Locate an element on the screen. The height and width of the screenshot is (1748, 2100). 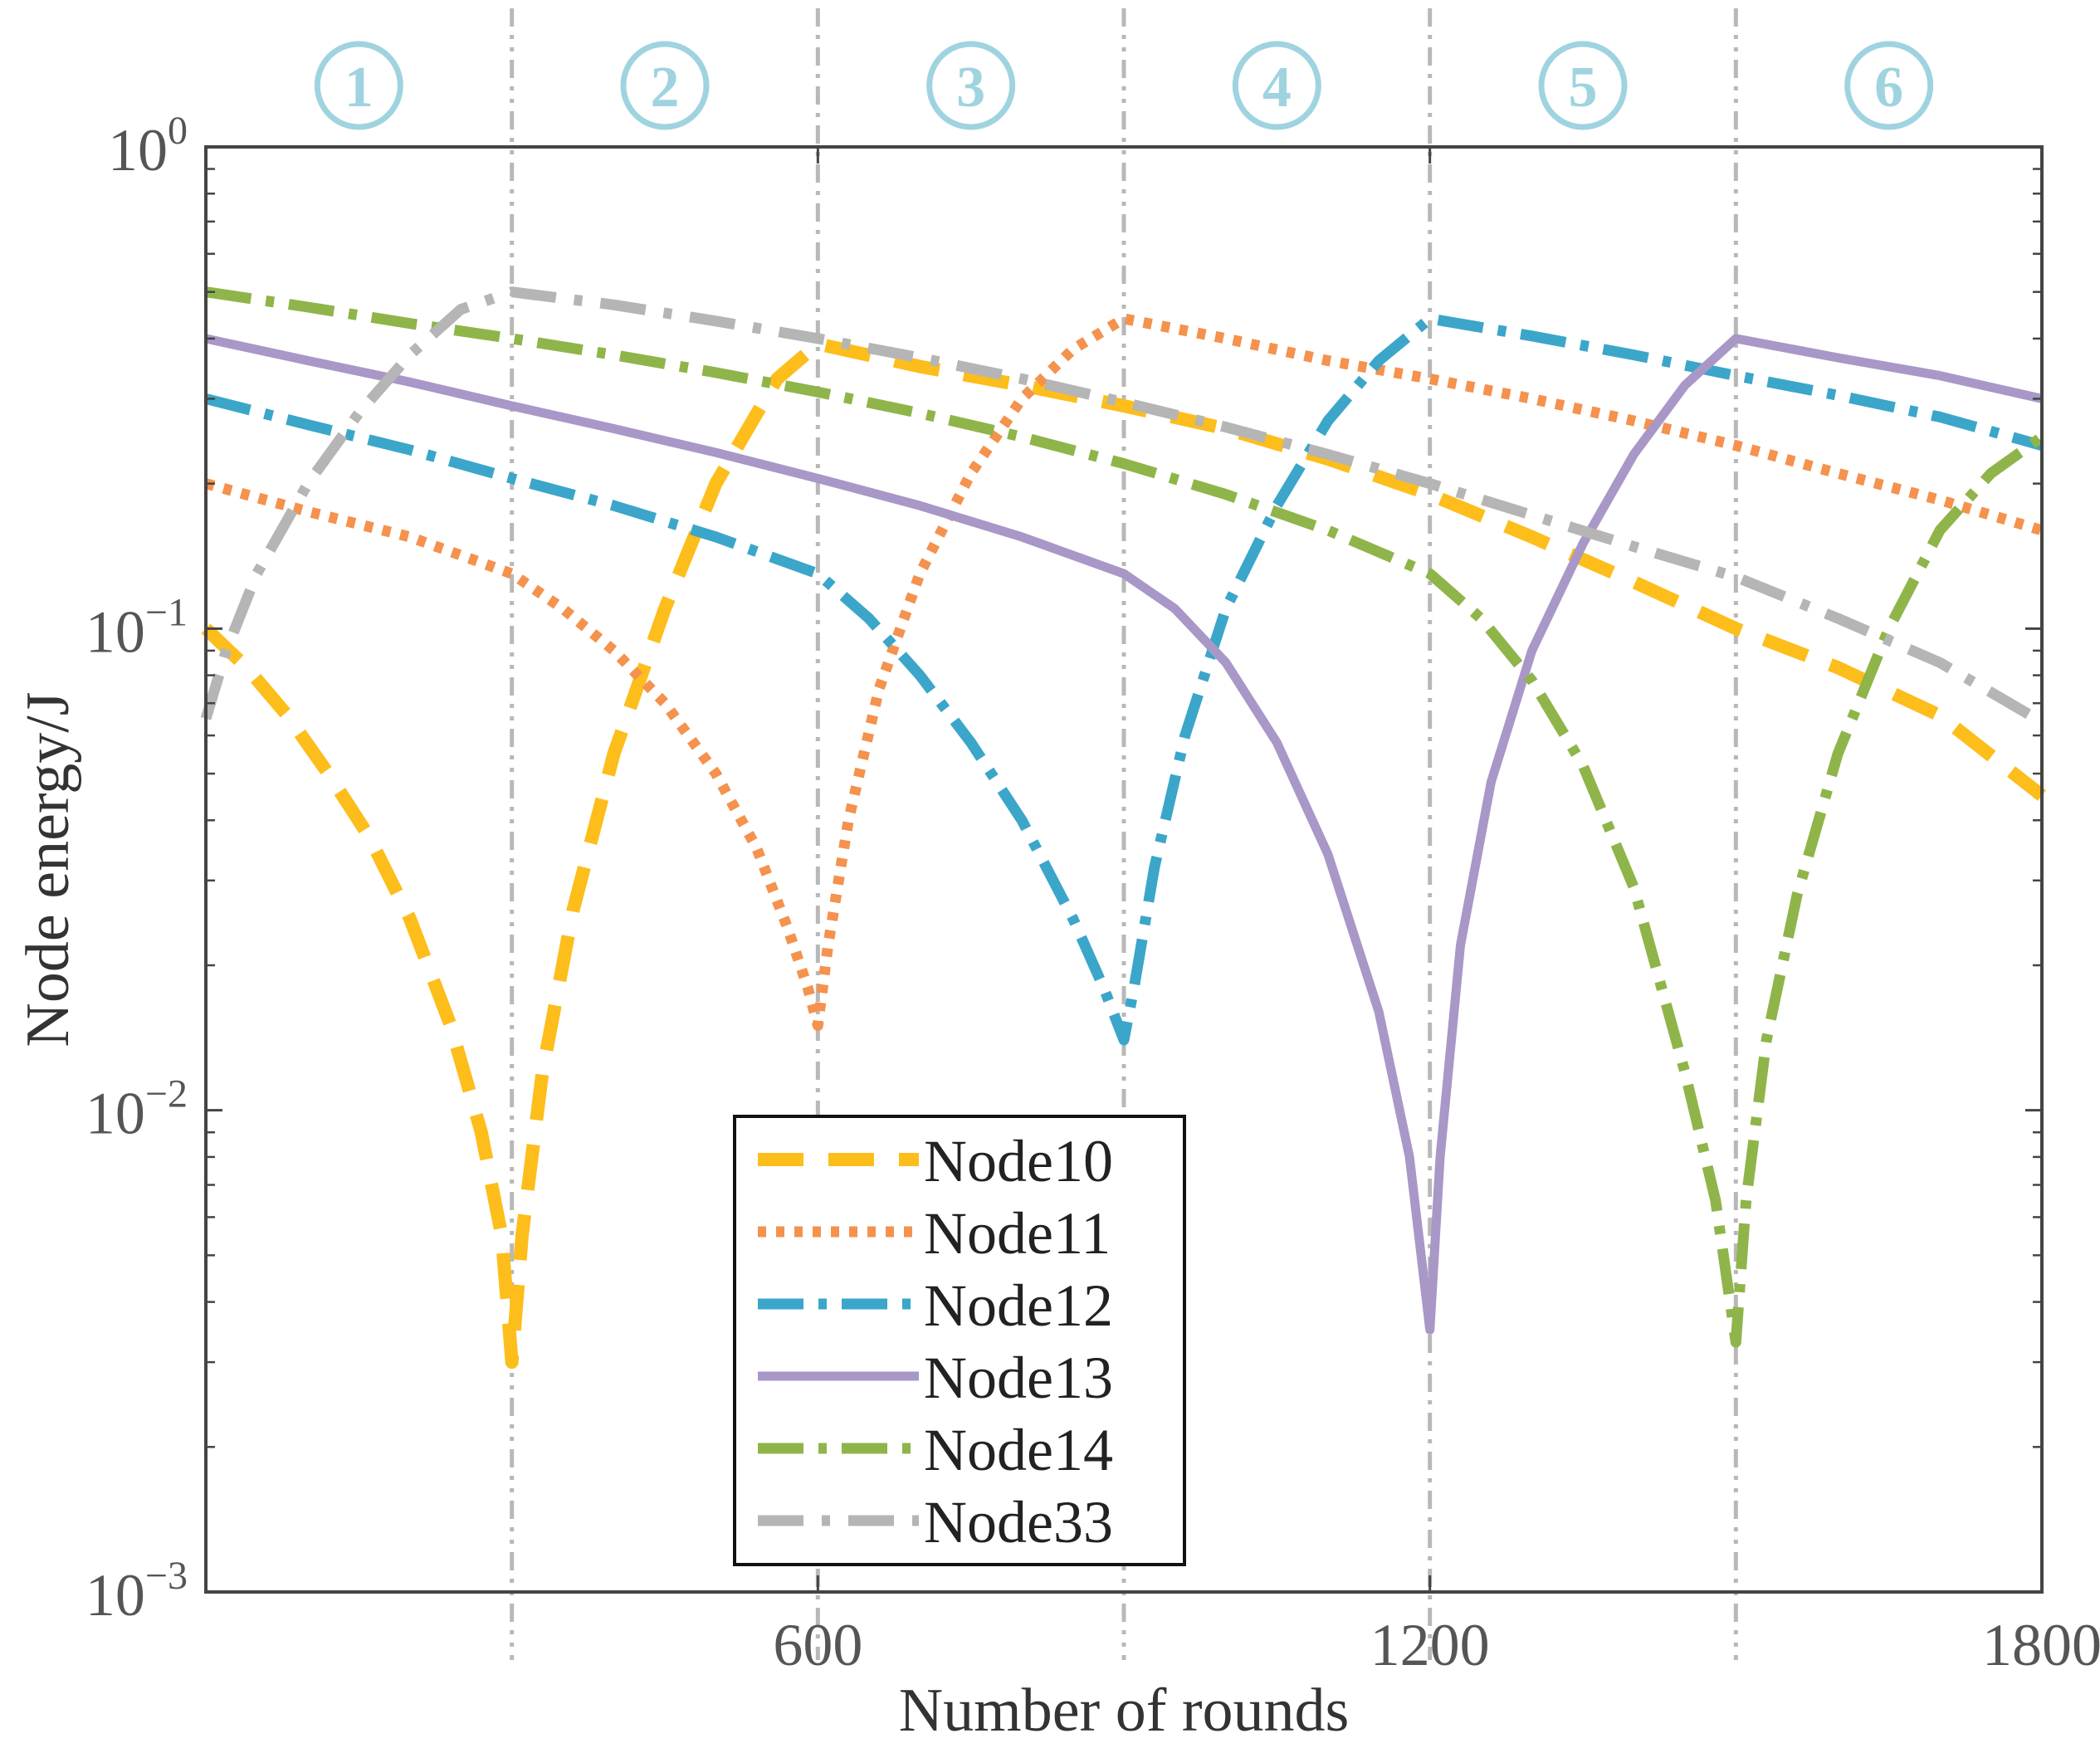
phase-label: 6 is located at coordinates (1888, 88).